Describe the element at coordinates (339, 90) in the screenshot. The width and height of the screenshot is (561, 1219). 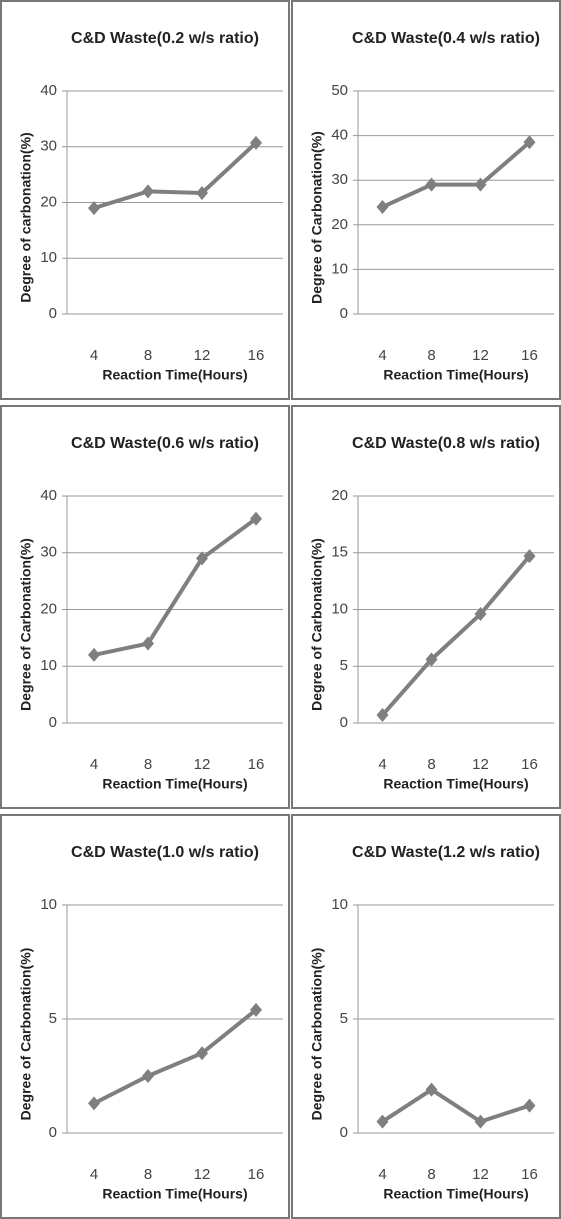
I see `y-tick-label: 50` at that location.